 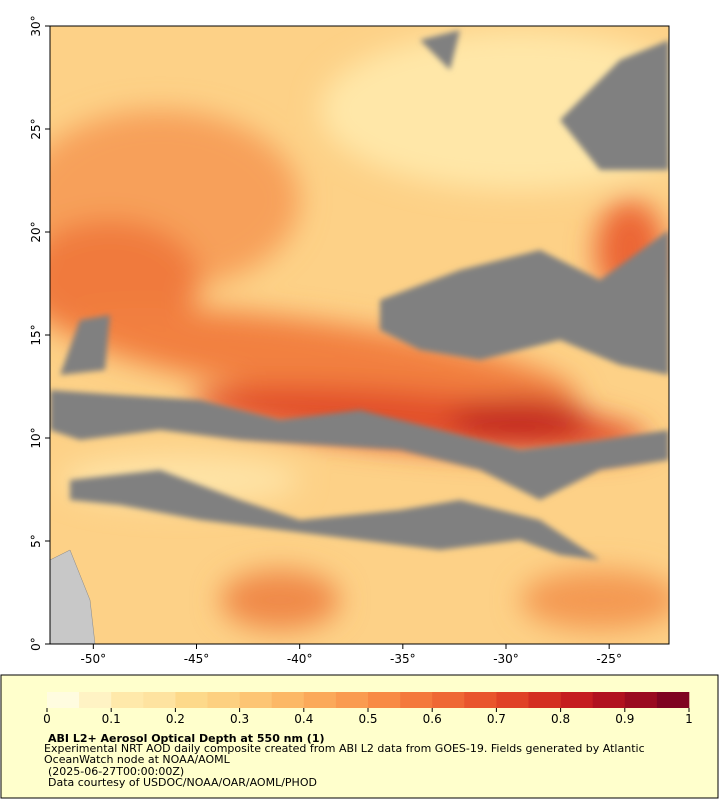 What do you see at coordinates (506, 659) in the screenshot?
I see `x-tick-label: -30°` at bounding box center [506, 659].